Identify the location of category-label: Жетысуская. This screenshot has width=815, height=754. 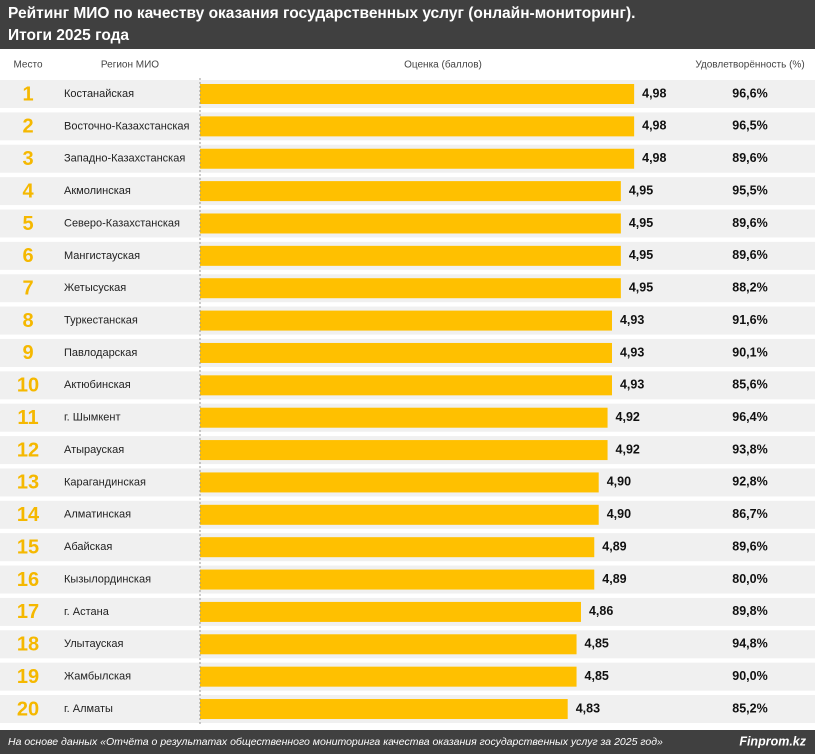
(95, 288).